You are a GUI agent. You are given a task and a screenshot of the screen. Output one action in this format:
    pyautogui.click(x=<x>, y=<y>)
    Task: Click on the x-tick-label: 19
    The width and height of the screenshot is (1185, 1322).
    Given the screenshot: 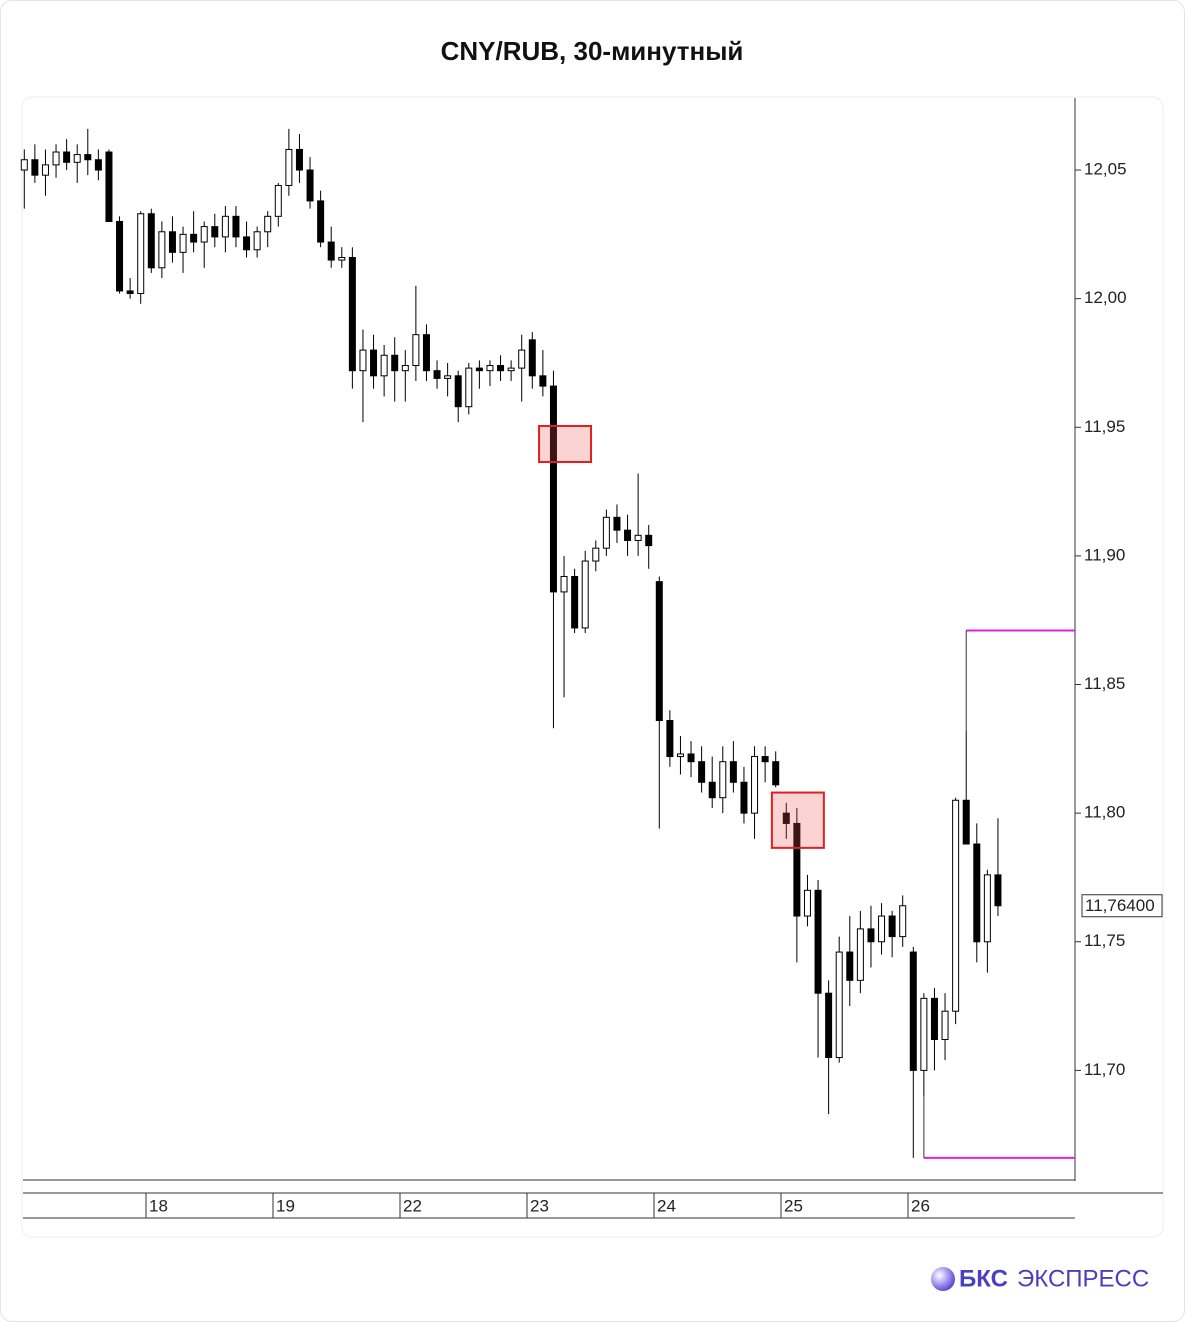 What is the action you would take?
    pyautogui.click(x=285, y=1205)
    